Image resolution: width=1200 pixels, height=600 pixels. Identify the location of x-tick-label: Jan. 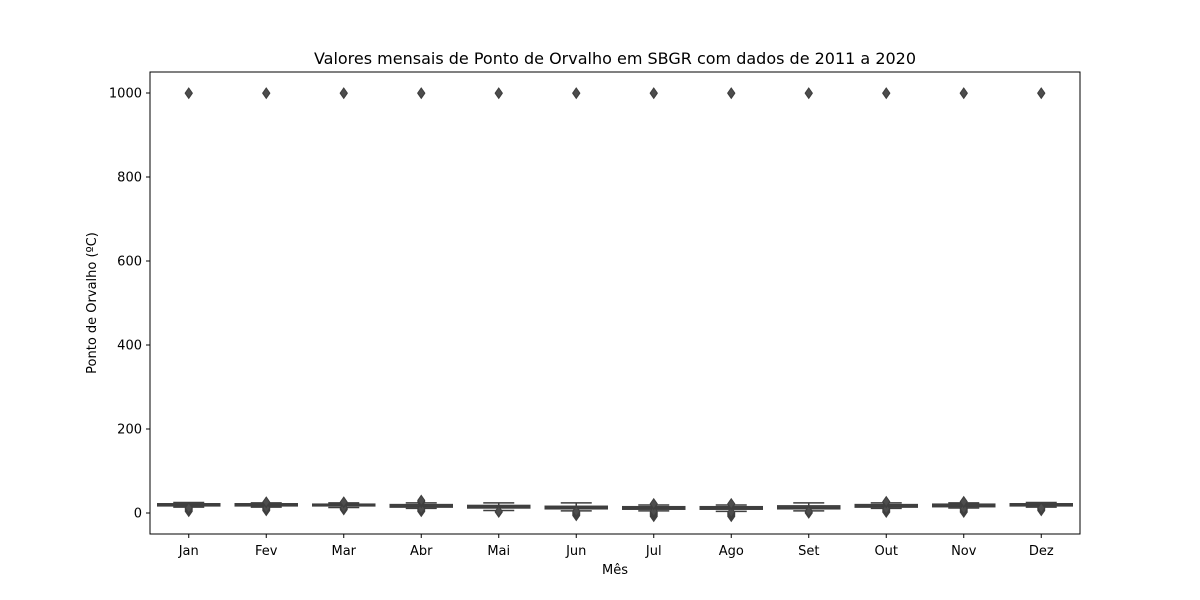
(188, 551).